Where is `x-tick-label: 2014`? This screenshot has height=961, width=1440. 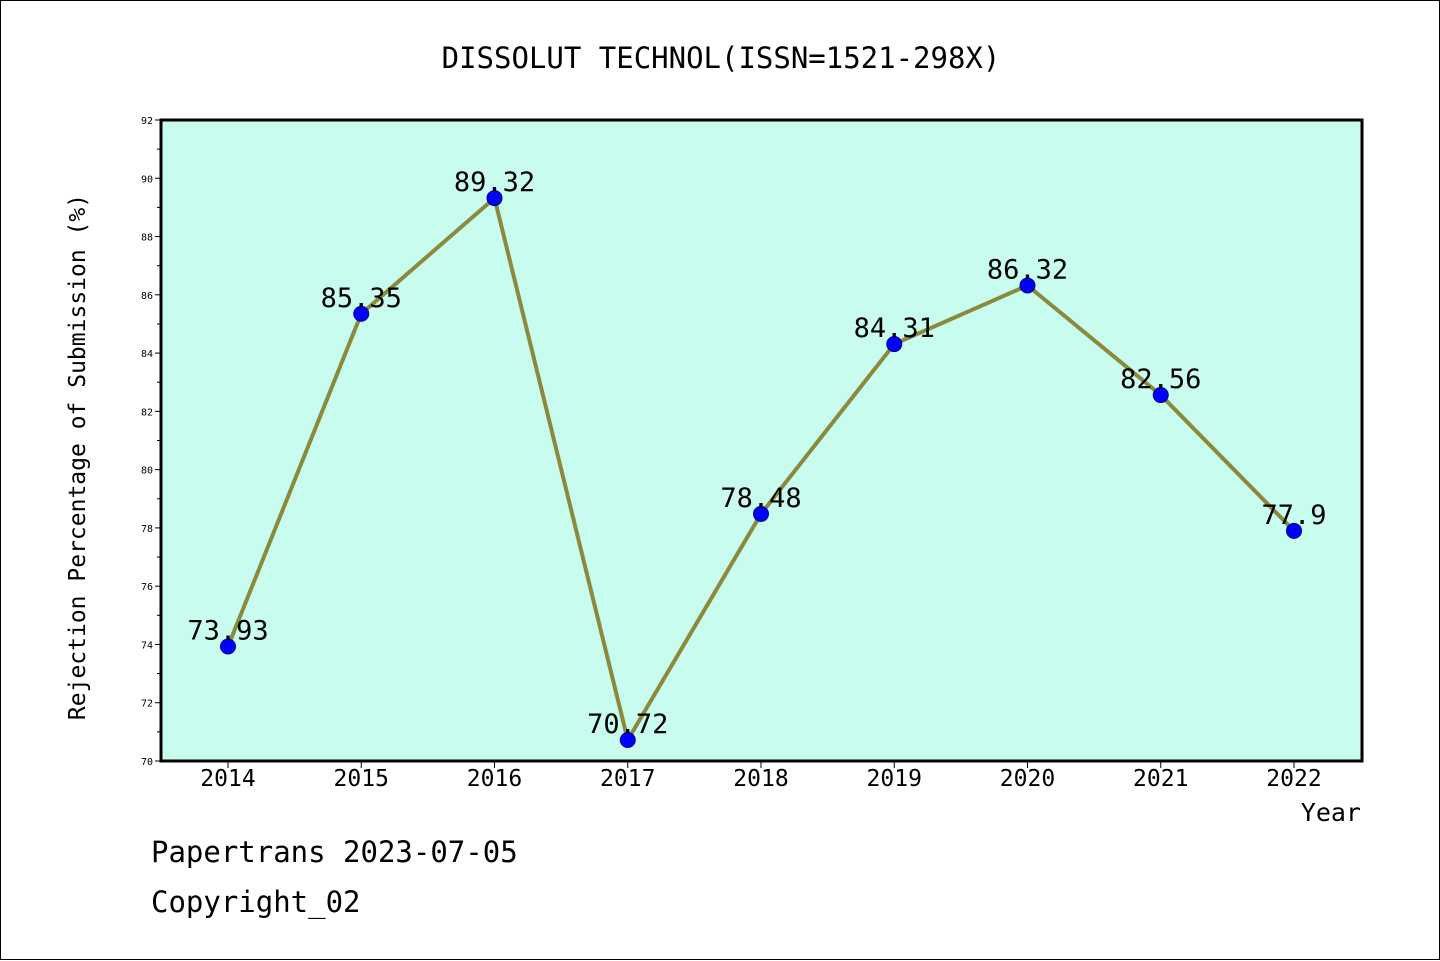 x-tick-label: 2014 is located at coordinates (227, 779).